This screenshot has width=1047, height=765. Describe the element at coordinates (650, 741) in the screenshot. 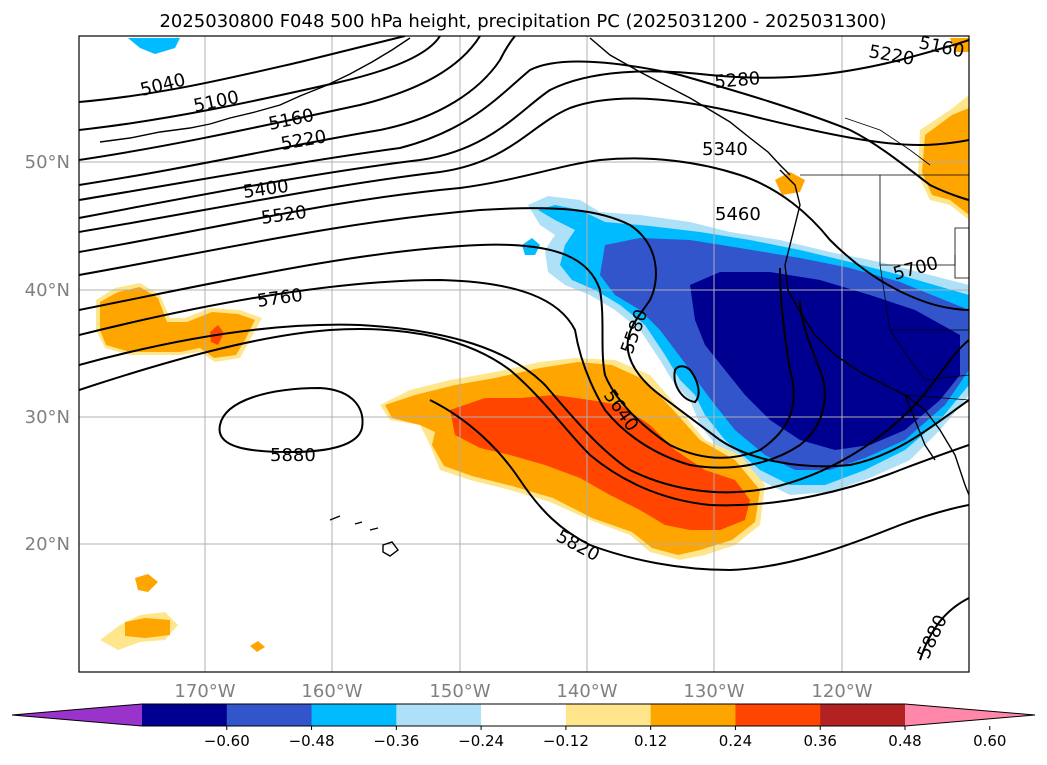

I see `colorbar-tick-label: 0.12` at that location.